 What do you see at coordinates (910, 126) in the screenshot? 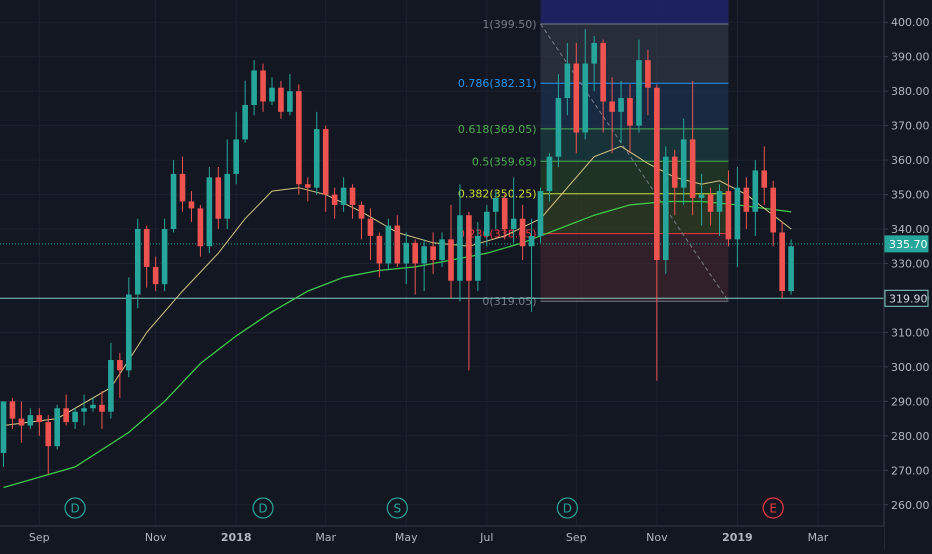
I see `price-tick-label: 370.00` at bounding box center [910, 126].